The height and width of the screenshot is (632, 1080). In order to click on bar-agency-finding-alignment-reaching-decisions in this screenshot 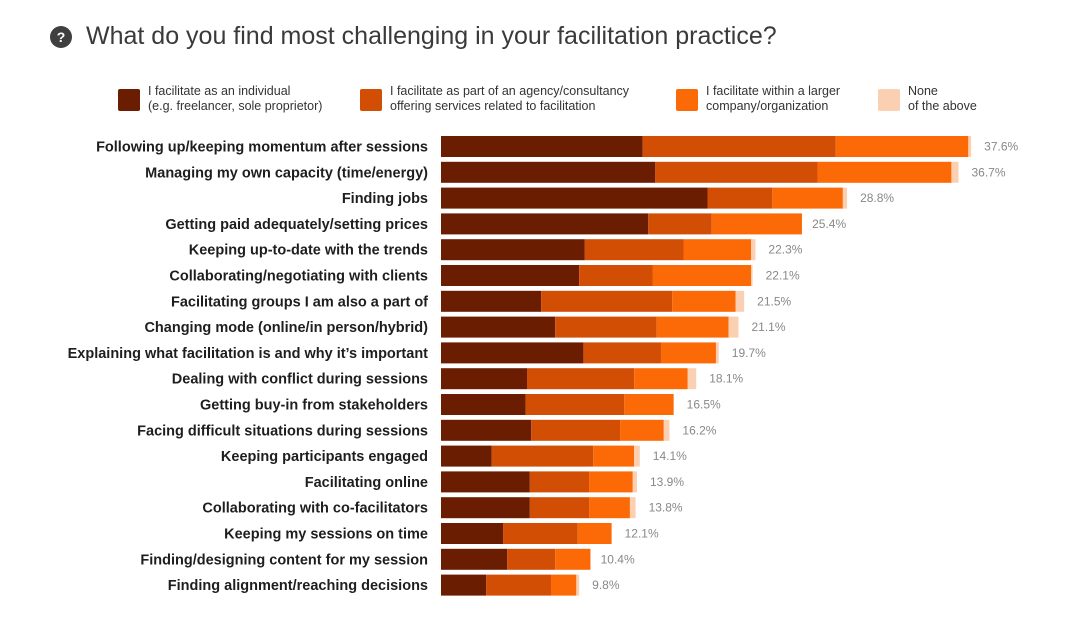, I will do `click(518, 585)`.